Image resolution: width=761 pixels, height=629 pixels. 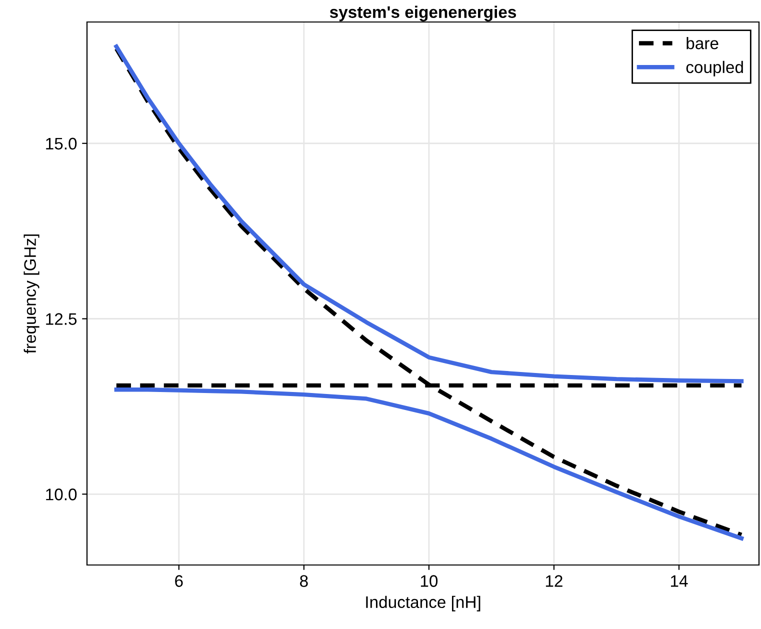 What do you see at coordinates (423, 604) in the screenshot?
I see `x-axis-title: Inductance [nH]` at bounding box center [423, 604].